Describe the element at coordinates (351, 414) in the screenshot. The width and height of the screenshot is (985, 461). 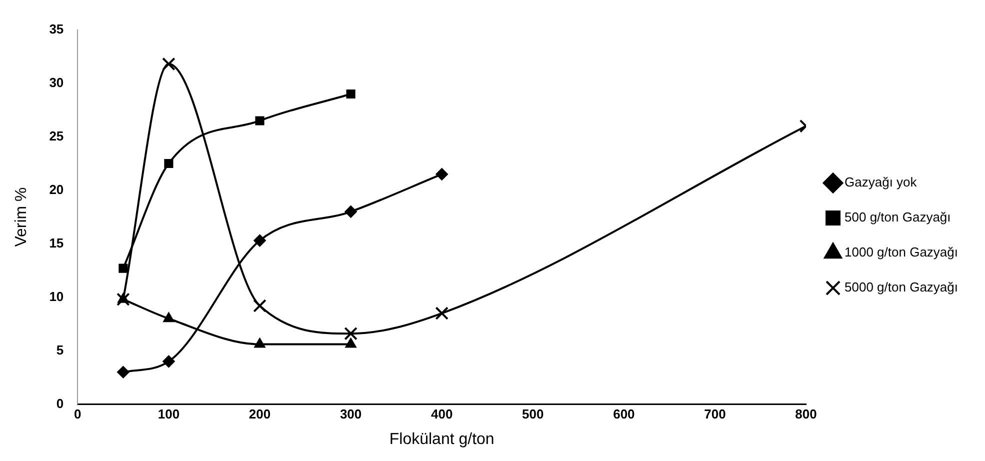
I see `x-tick-label: 300` at that location.